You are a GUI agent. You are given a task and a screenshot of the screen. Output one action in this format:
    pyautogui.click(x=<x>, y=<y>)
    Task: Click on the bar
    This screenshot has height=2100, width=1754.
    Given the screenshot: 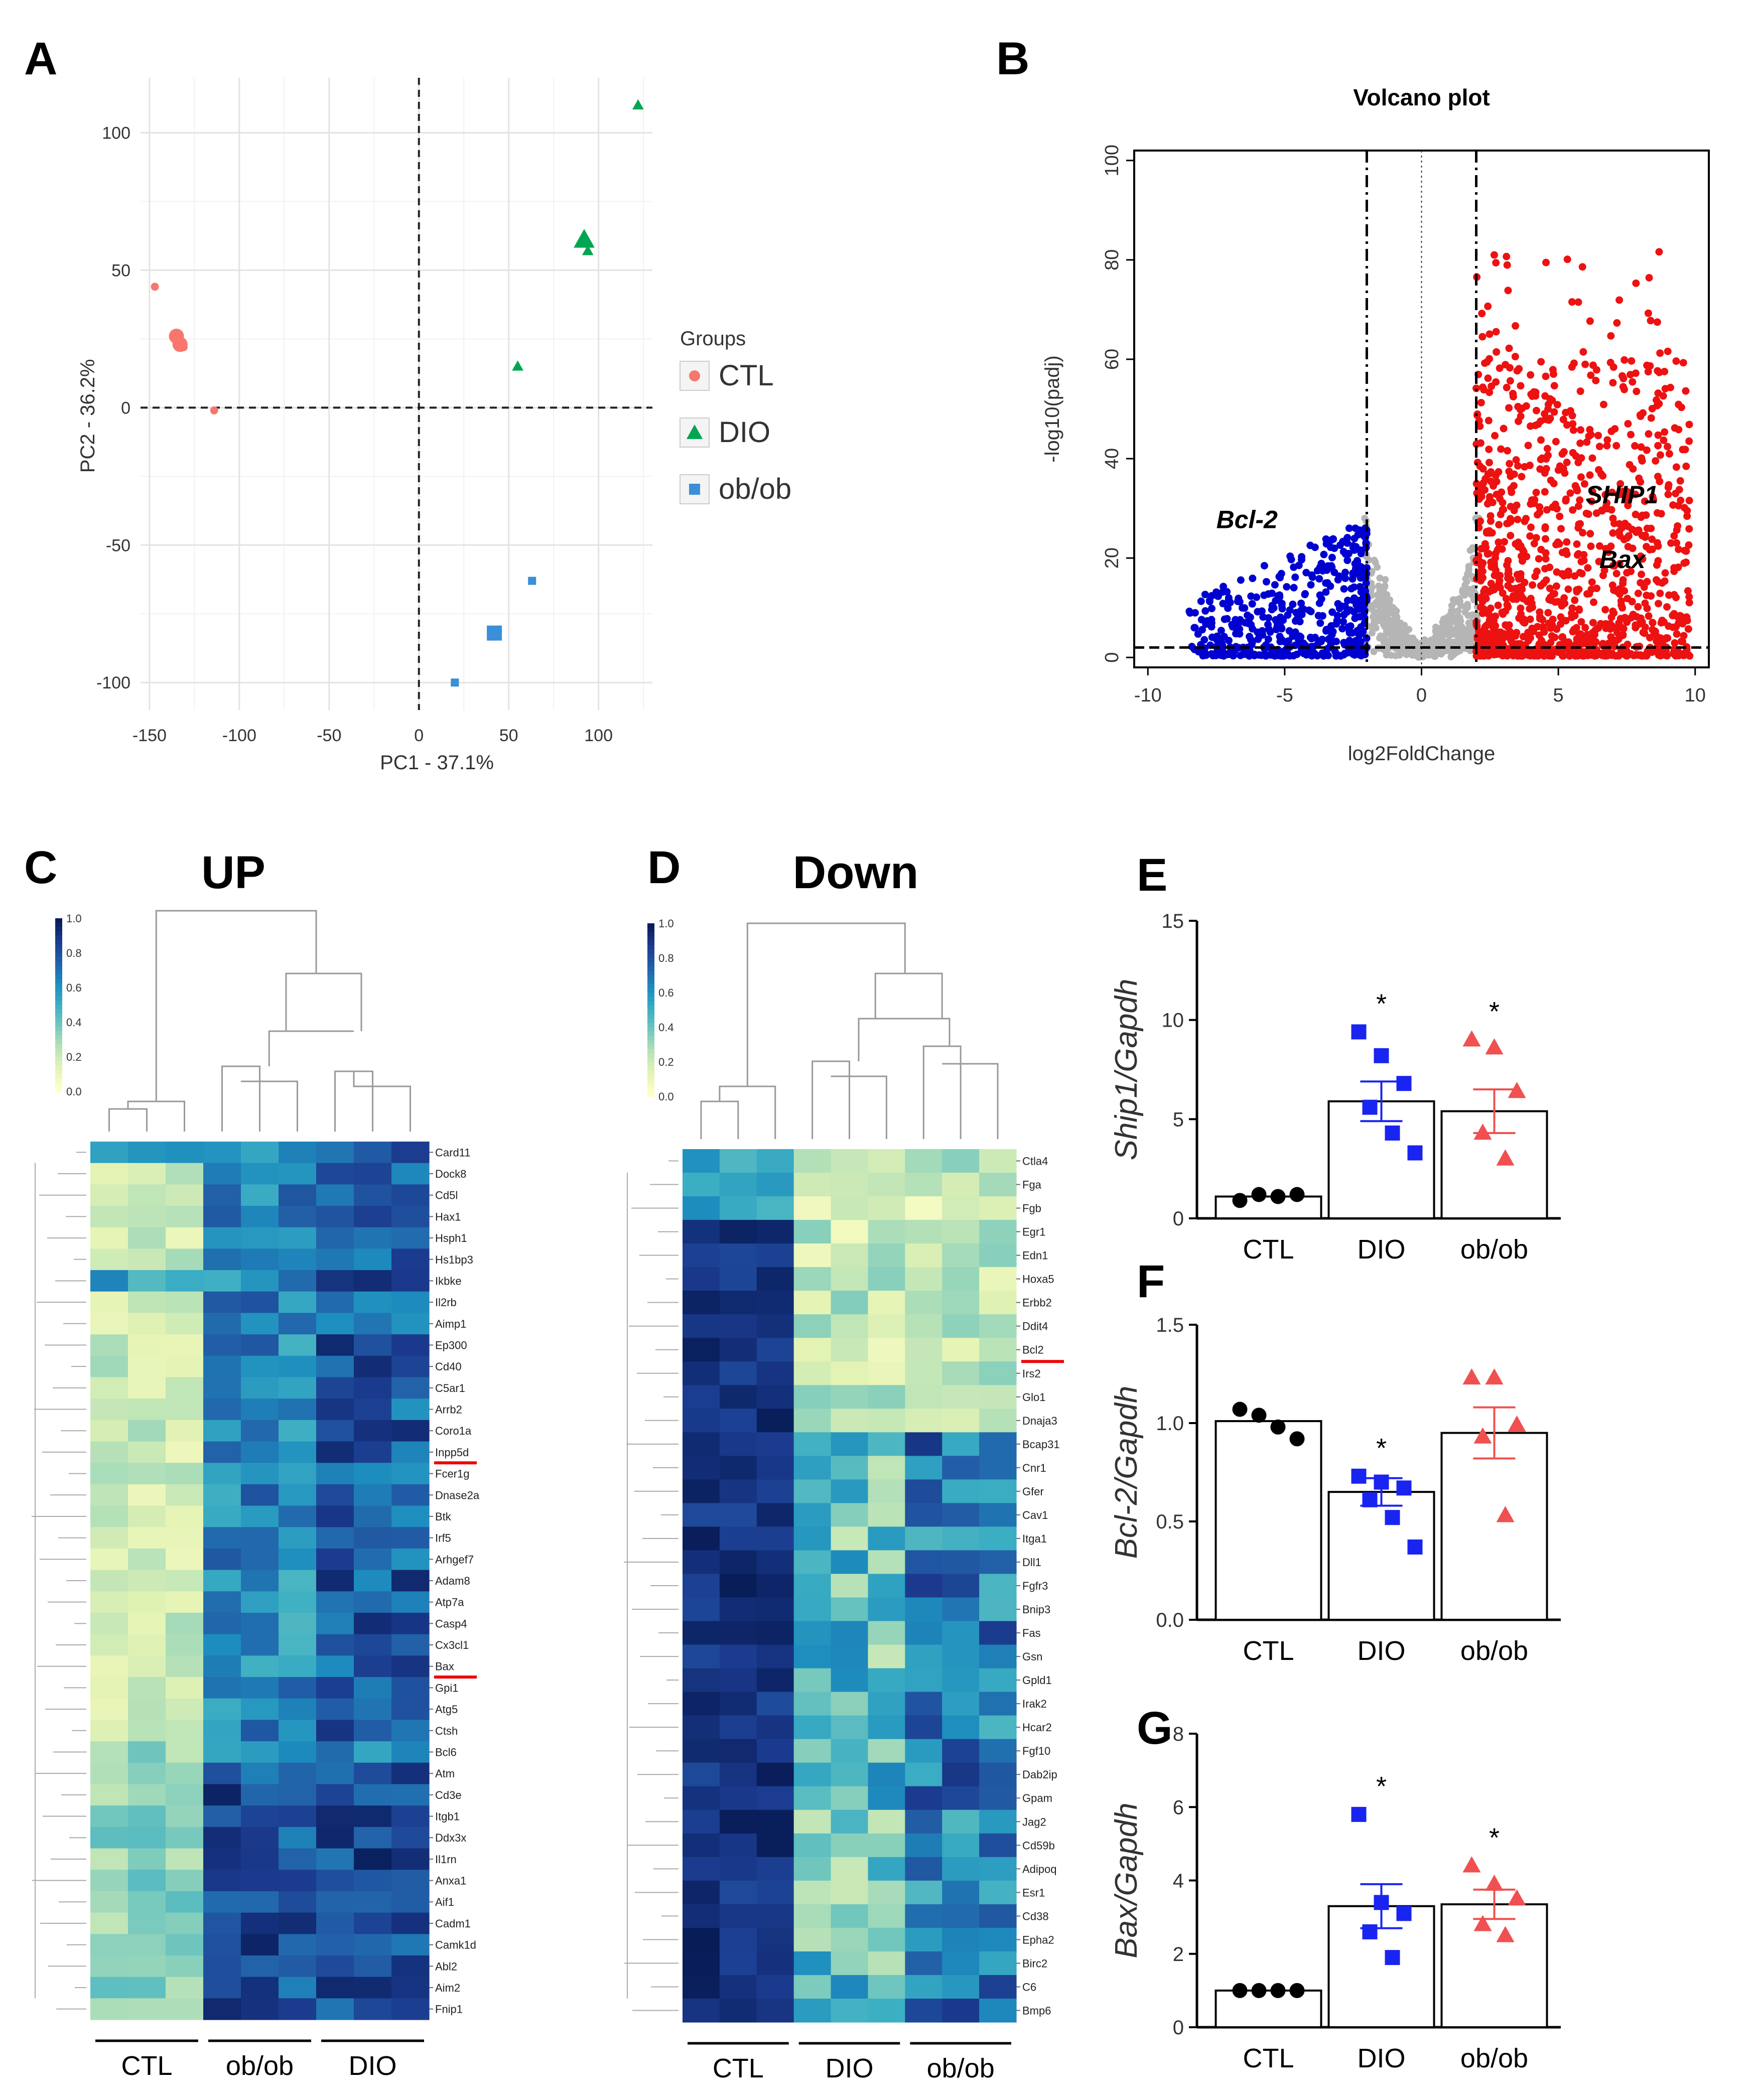 What is the action you would take?
    pyautogui.click(x=1381, y=1556)
    